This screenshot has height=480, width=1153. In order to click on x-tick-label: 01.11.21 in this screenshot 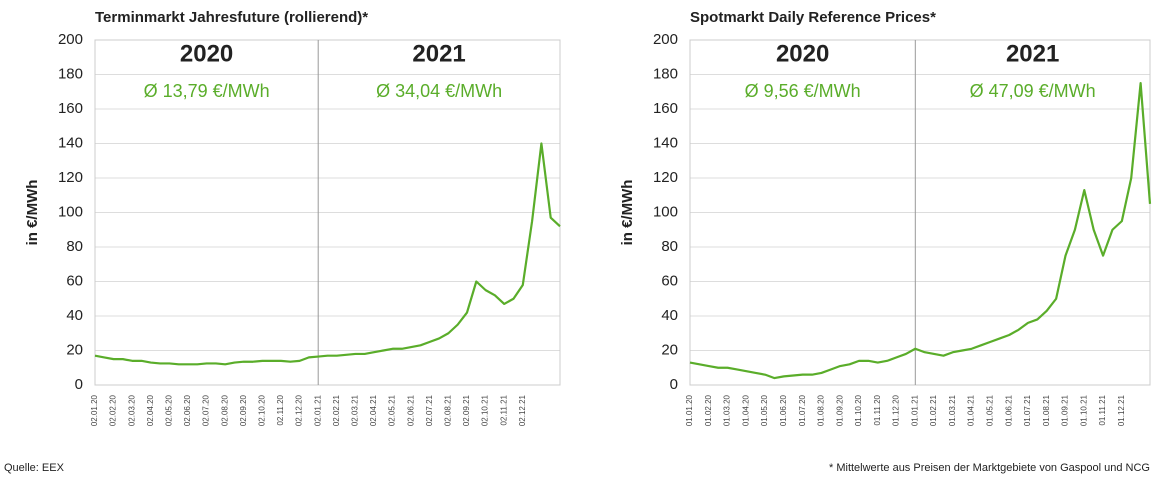, I will do `click(1102, 409)`.